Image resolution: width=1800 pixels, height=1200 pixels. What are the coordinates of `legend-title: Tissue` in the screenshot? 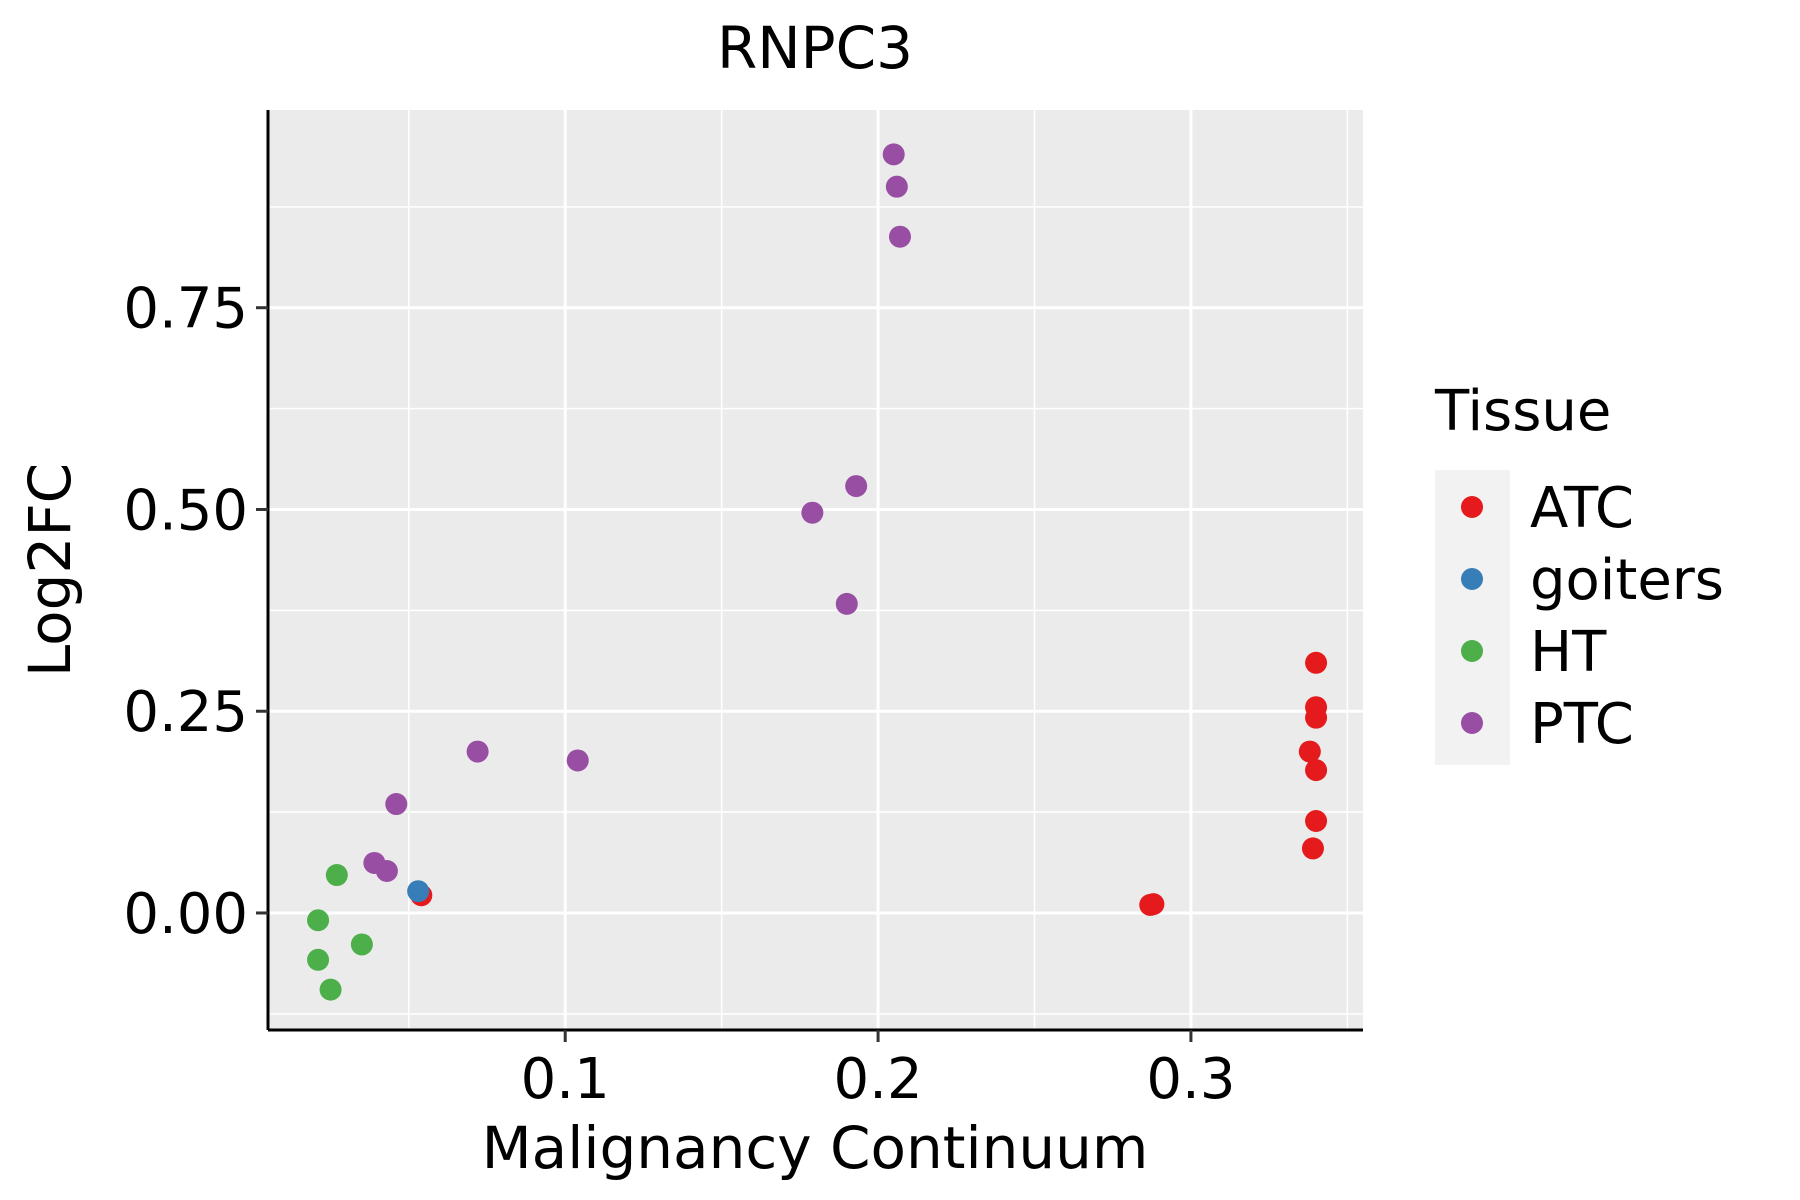 It's located at (1522, 411).